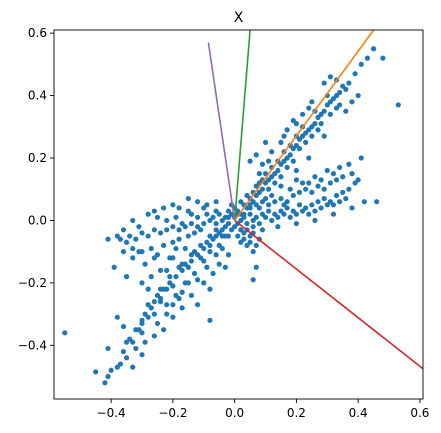  Describe the element at coordinates (239, 18) in the screenshot. I see `chart-title: X` at that location.